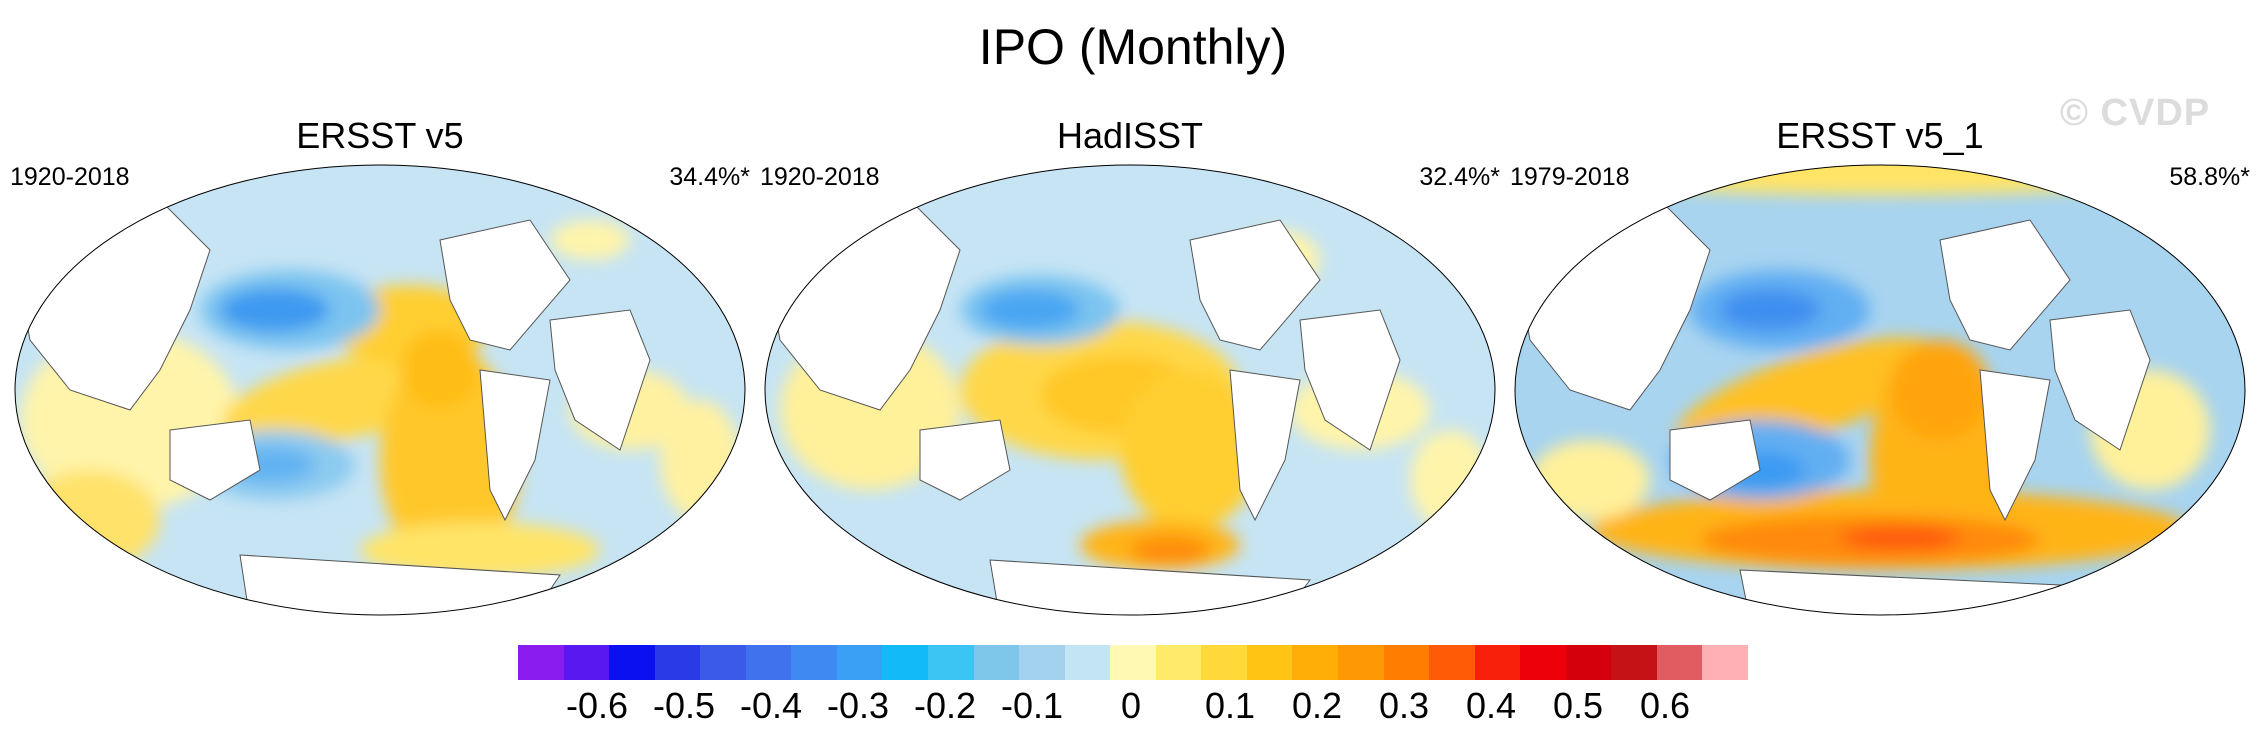  I want to click on colorbar-tick-label: 0.5, so click(1578, 705).